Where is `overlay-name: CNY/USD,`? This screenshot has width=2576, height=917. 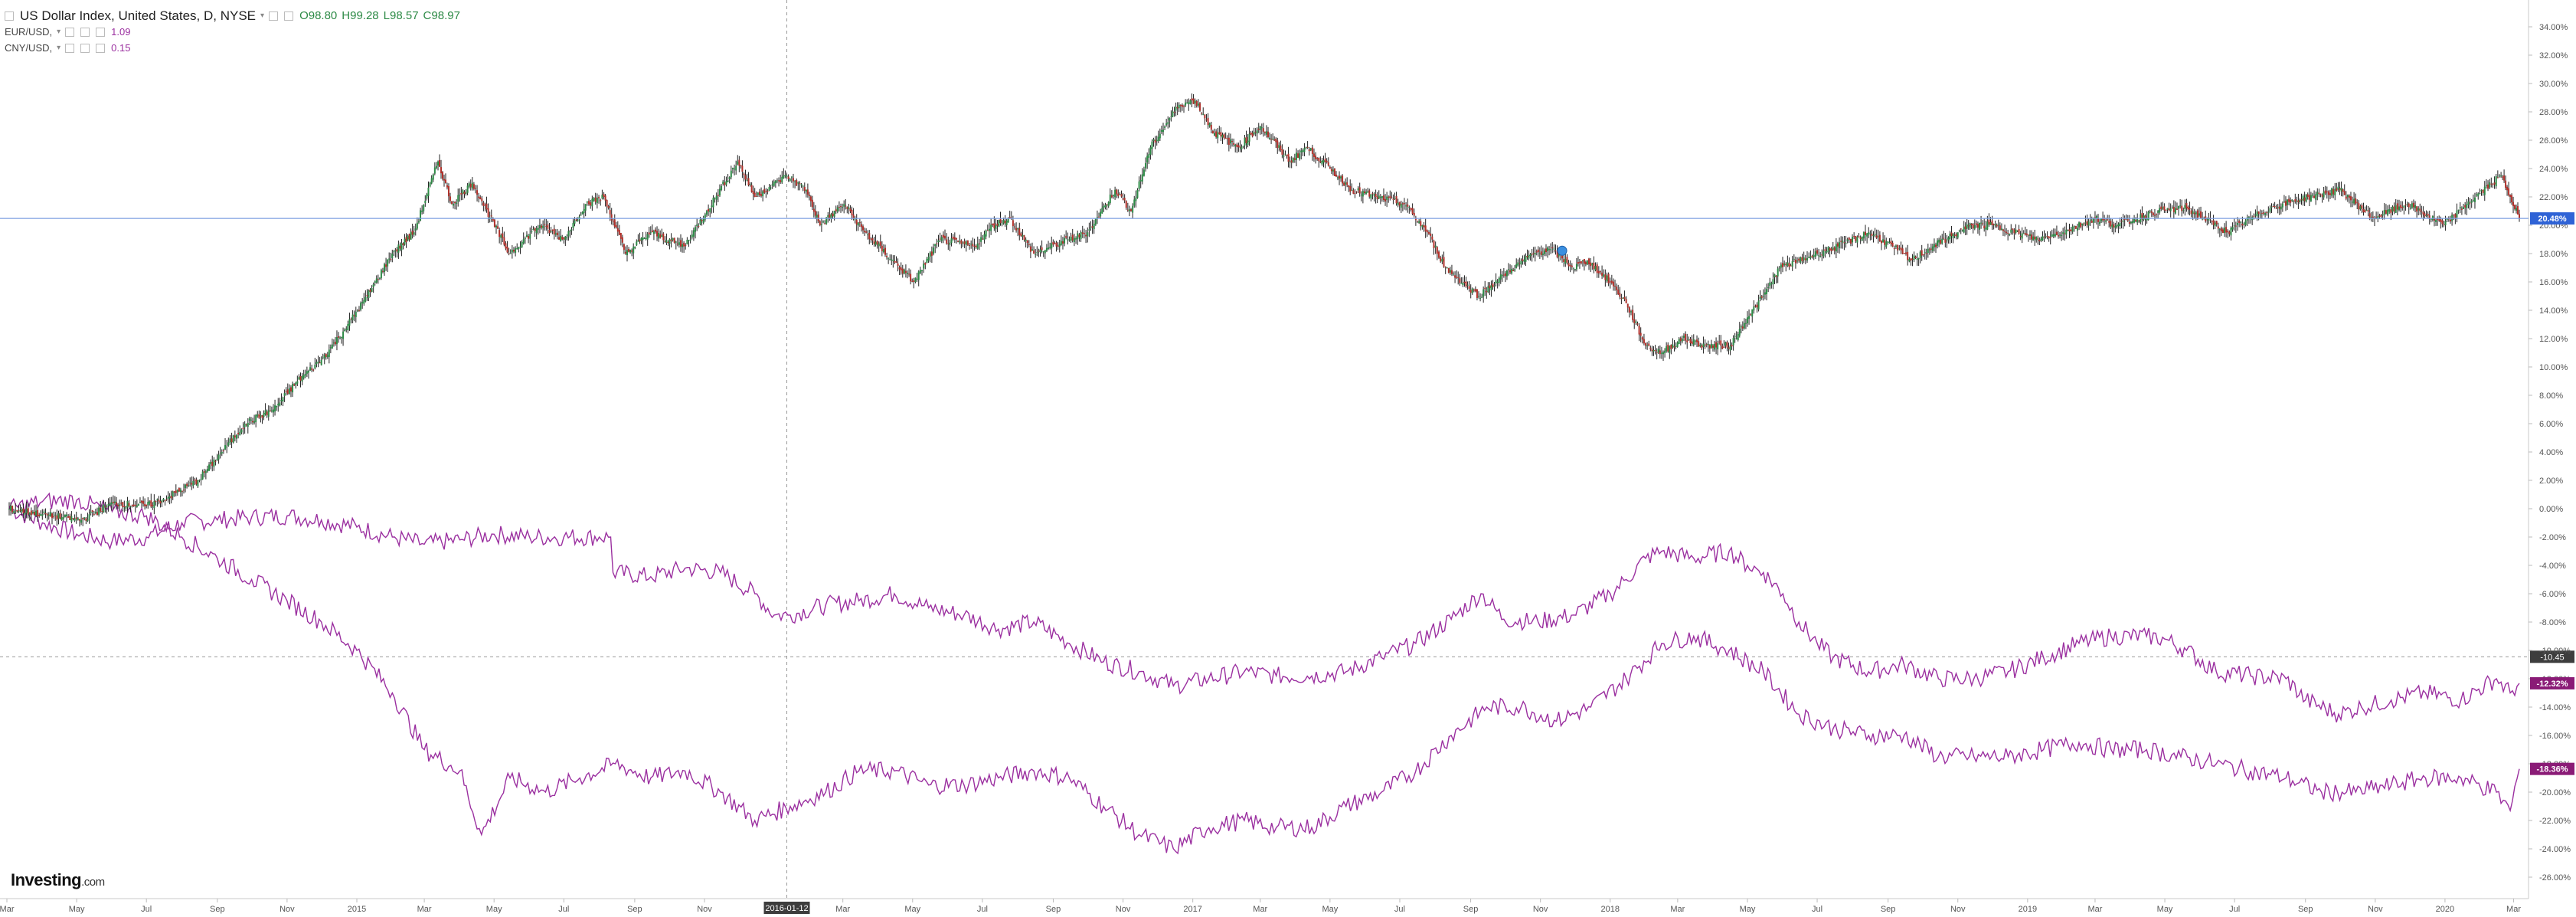 overlay-name: CNY/USD, is located at coordinates (29, 48).